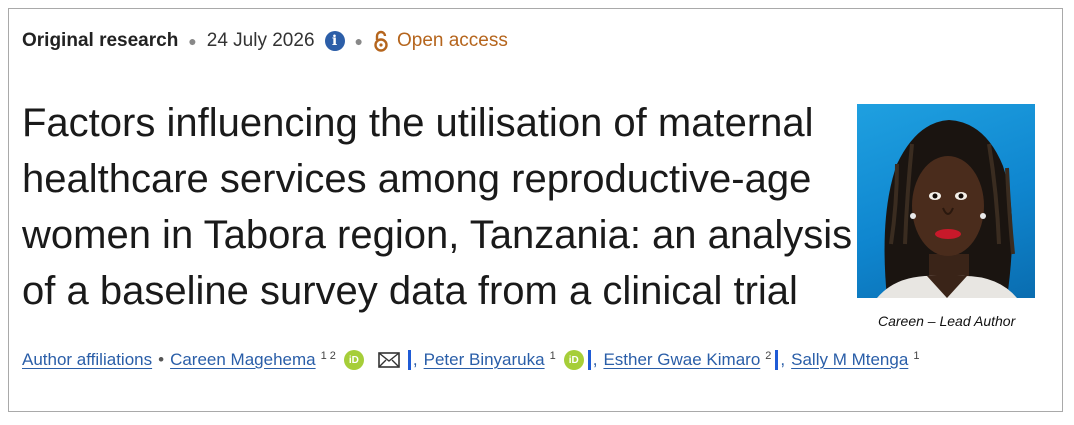 This screenshot has height=425, width=1074. Describe the element at coordinates (389, 360) in the screenshot. I see `mail-icon` at that location.